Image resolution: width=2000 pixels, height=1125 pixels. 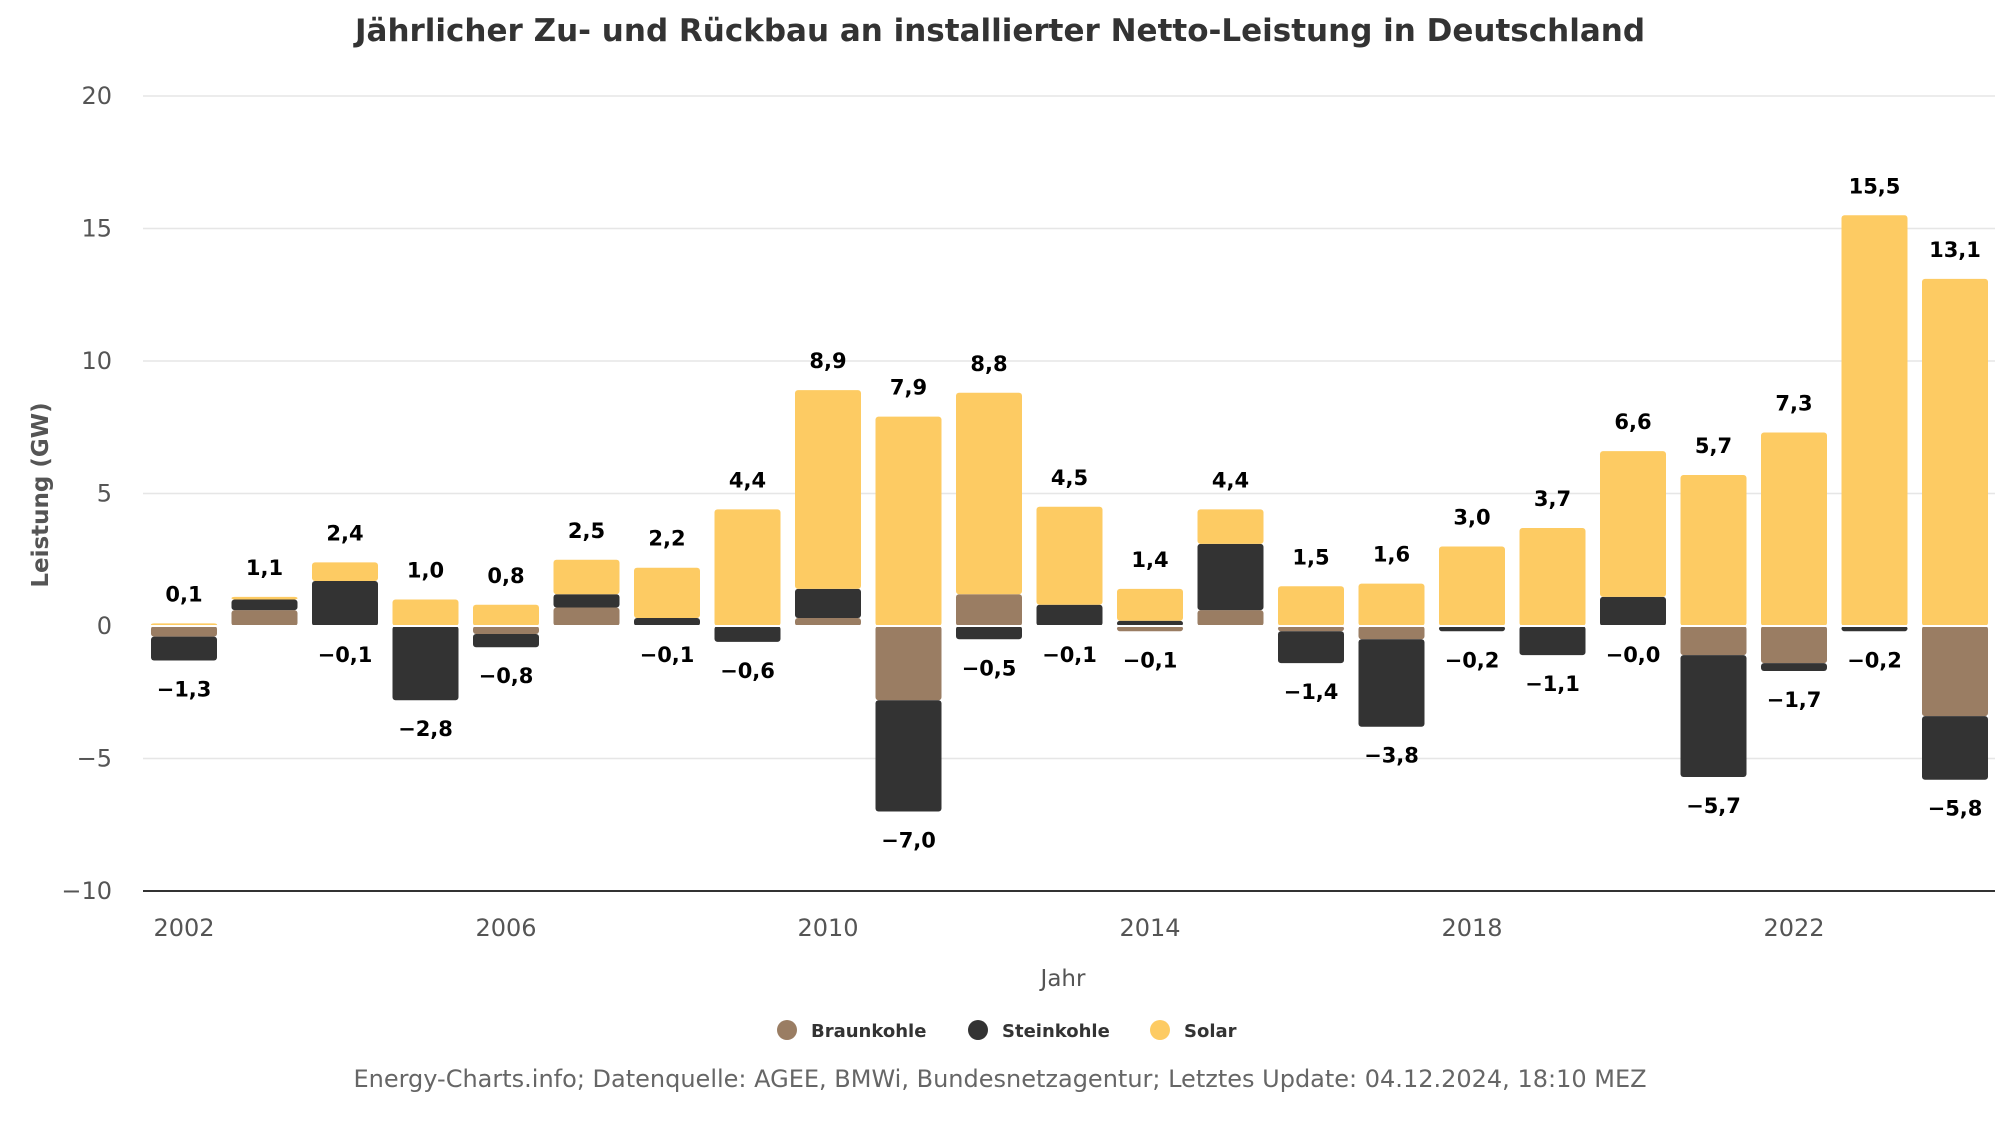 I want to click on bar-steinkohle-2002, so click(x=184, y=648).